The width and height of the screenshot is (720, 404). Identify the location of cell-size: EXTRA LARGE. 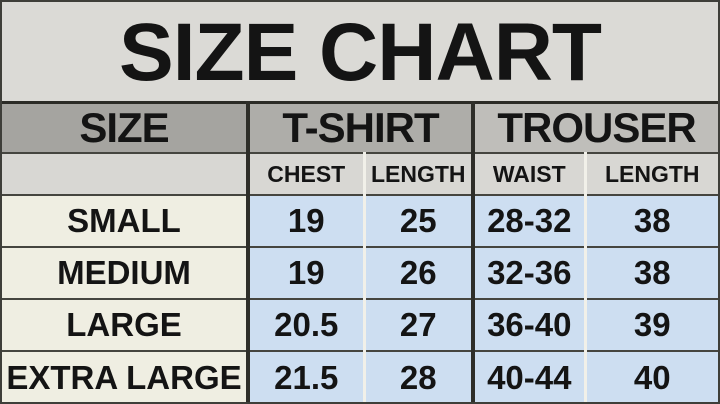
(125, 376).